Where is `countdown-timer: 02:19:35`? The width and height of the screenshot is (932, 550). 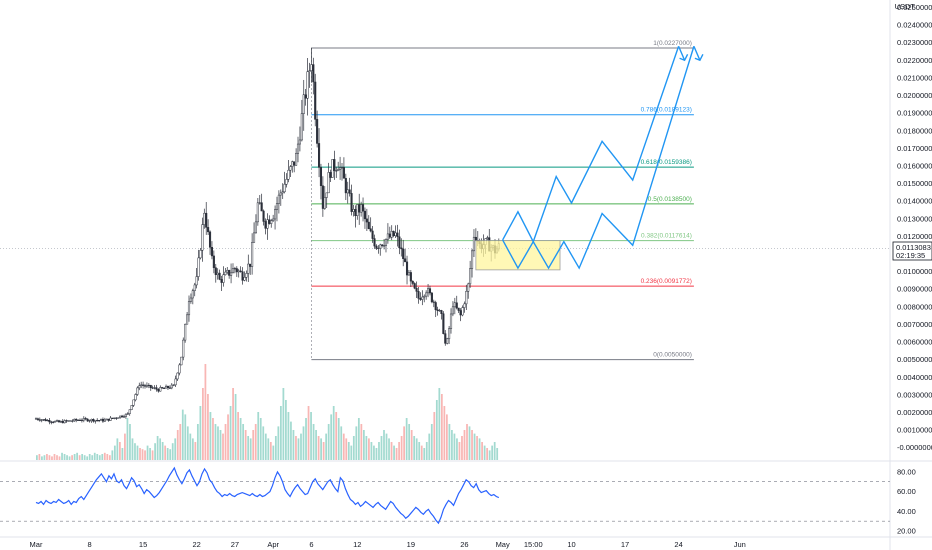 countdown-timer: 02:19:35 is located at coordinates (910, 255).